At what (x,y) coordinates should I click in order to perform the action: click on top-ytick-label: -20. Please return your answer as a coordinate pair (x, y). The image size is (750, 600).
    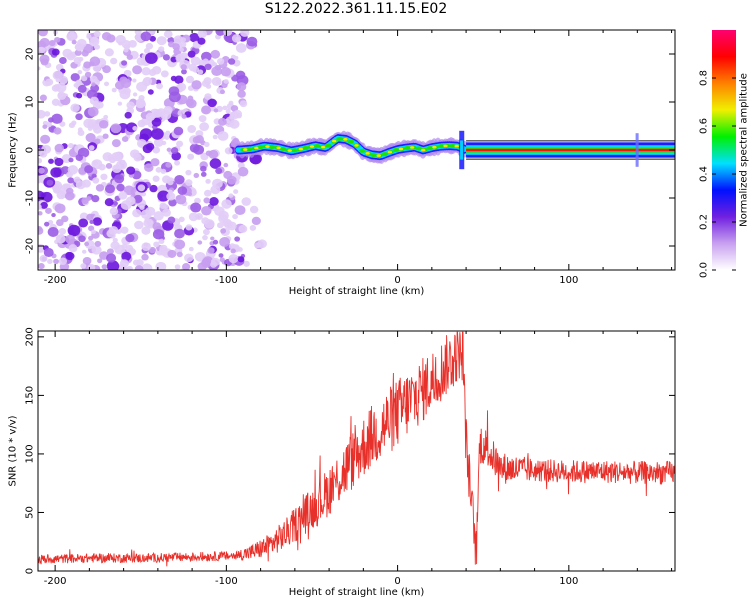
    Looking at the image, I should click on (30, 246).